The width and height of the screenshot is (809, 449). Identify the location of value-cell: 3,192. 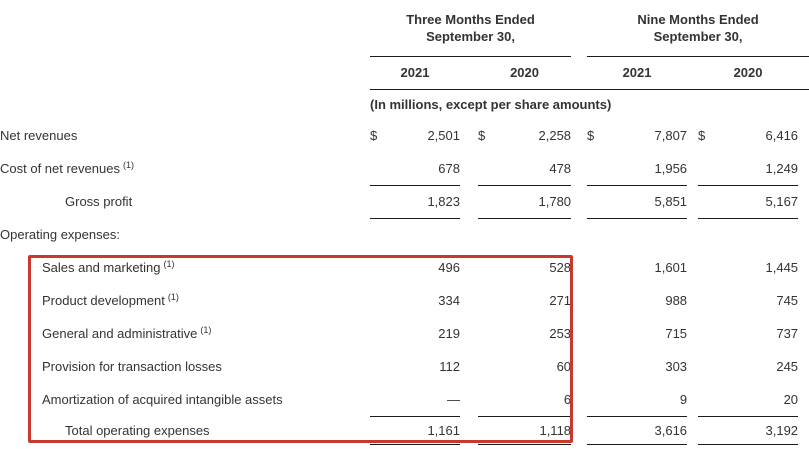
(748, 430).